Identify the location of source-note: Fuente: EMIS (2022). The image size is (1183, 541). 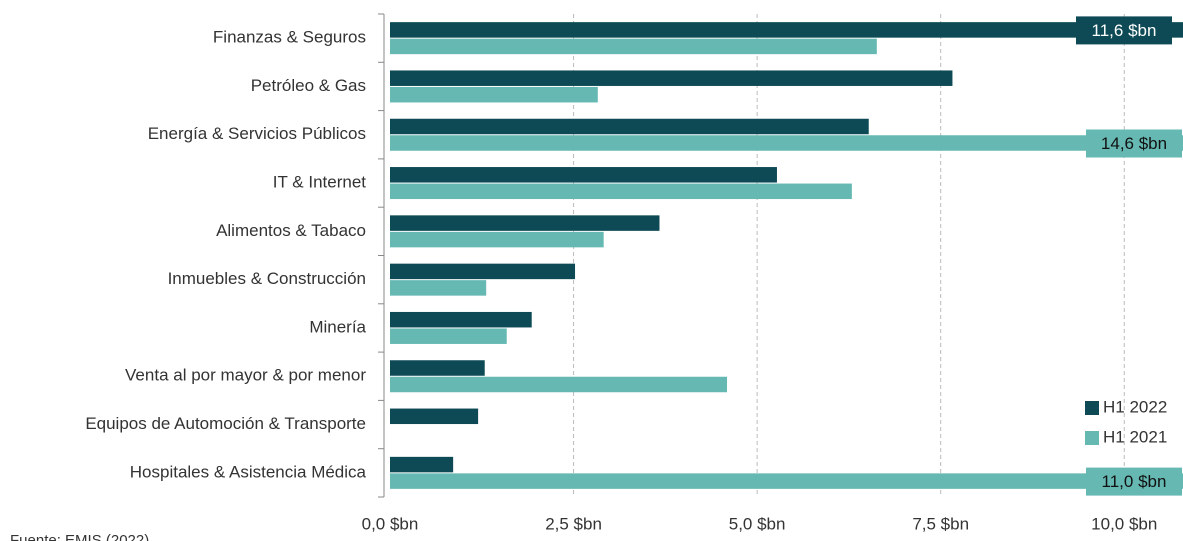
(79, 536).